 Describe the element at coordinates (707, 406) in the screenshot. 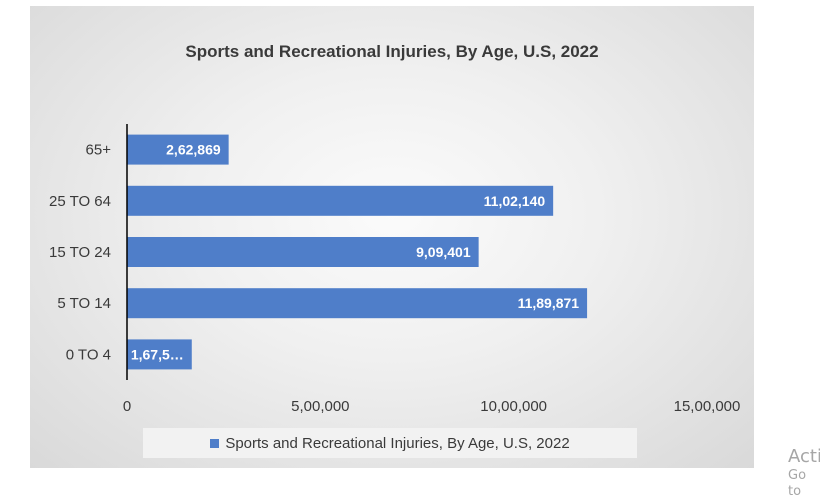

I see `x-tick-label: 15,00,000` at that location.